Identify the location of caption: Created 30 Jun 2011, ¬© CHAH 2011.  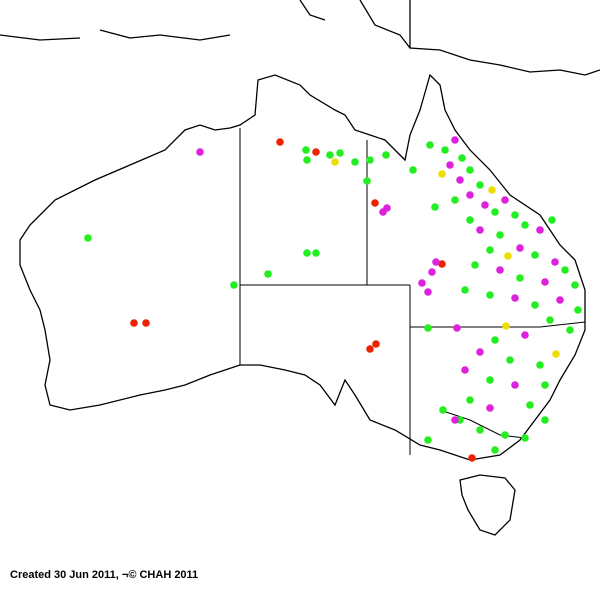
(104, 575).